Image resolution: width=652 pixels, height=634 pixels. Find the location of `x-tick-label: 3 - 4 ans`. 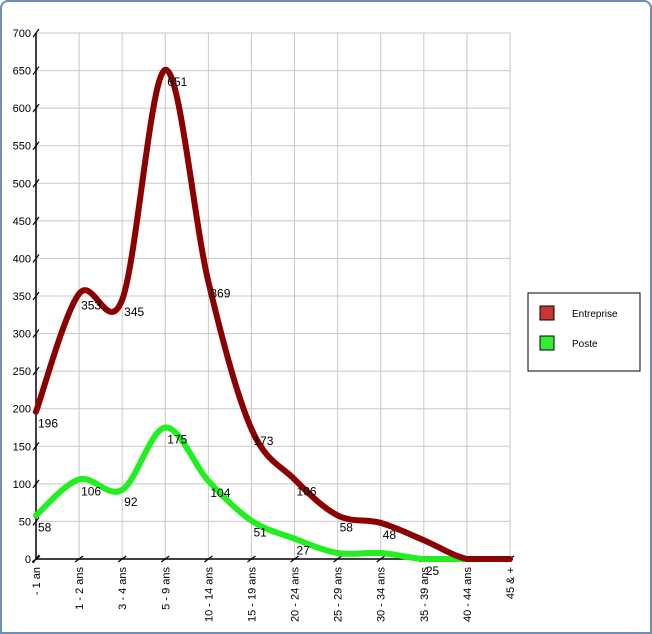

x-tick-label: 3 - 4 ans is located at coordinates (123, 588).